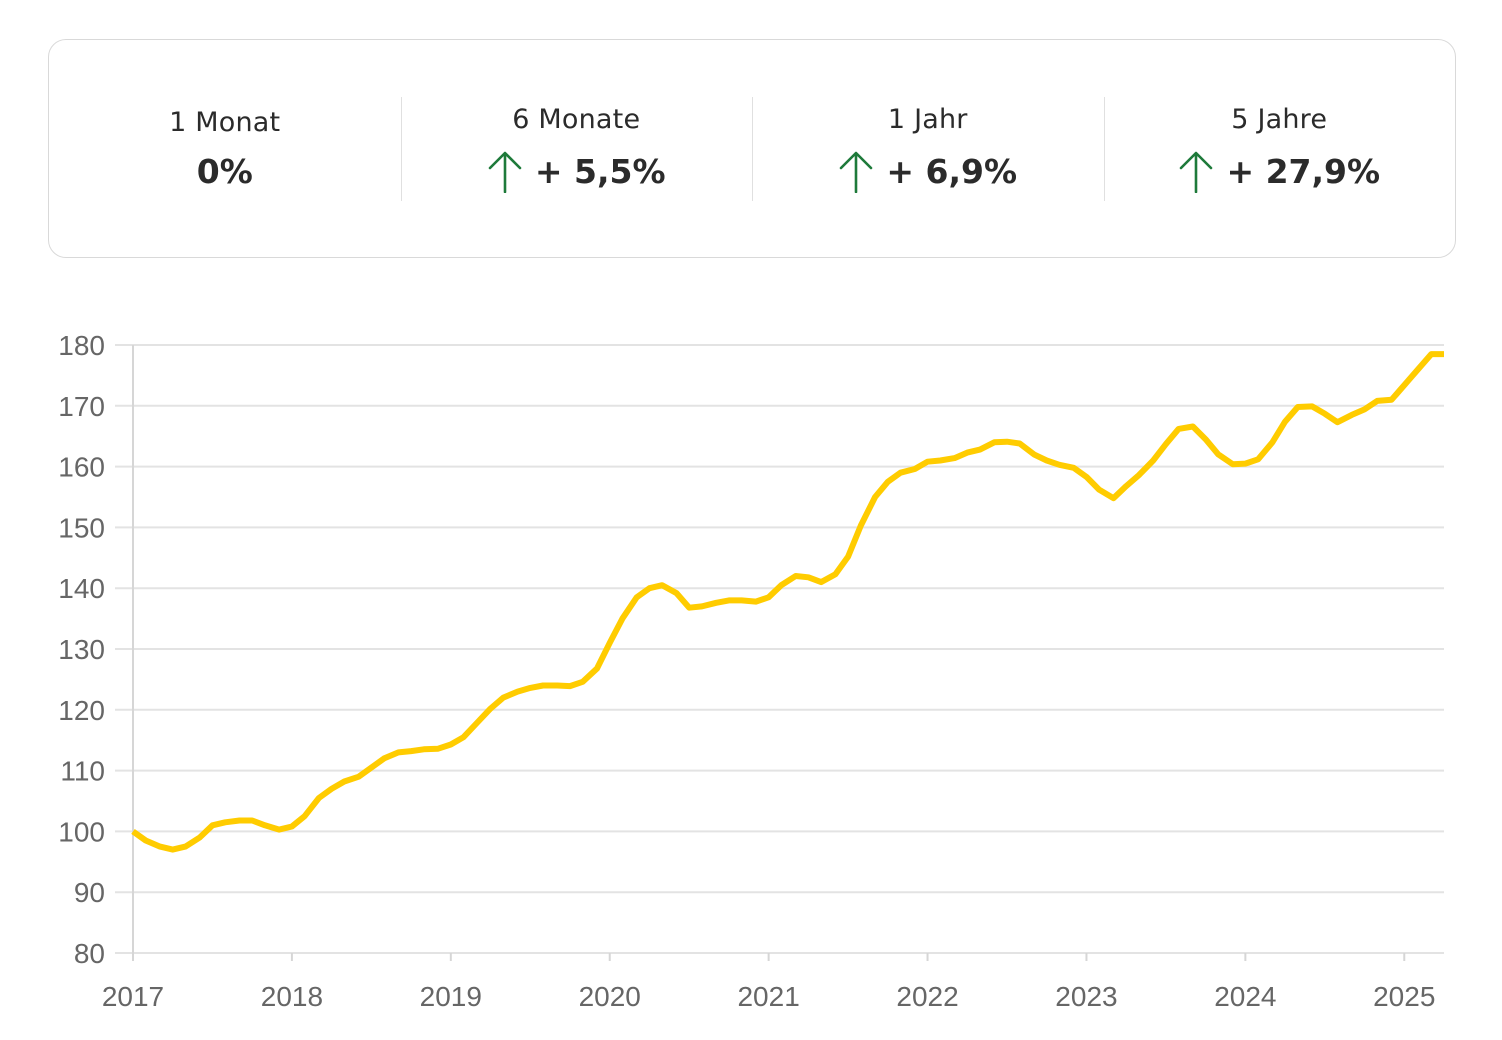 The image size is (1502, 1040). I want to click on x-tick-label: 2024, so click(1245, 996).